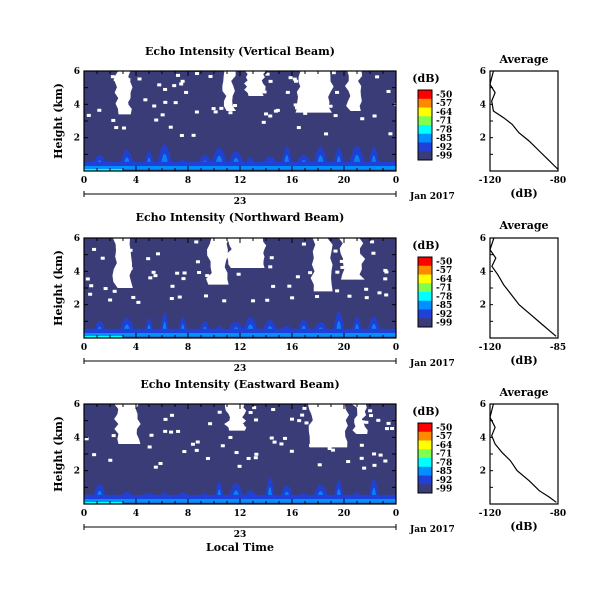 This screenshot has width=615, height=598. What do you see at coordinates (444, 324) in the screenshot?
I see `colorbar-label: -99` at bounding box center [444, 324].